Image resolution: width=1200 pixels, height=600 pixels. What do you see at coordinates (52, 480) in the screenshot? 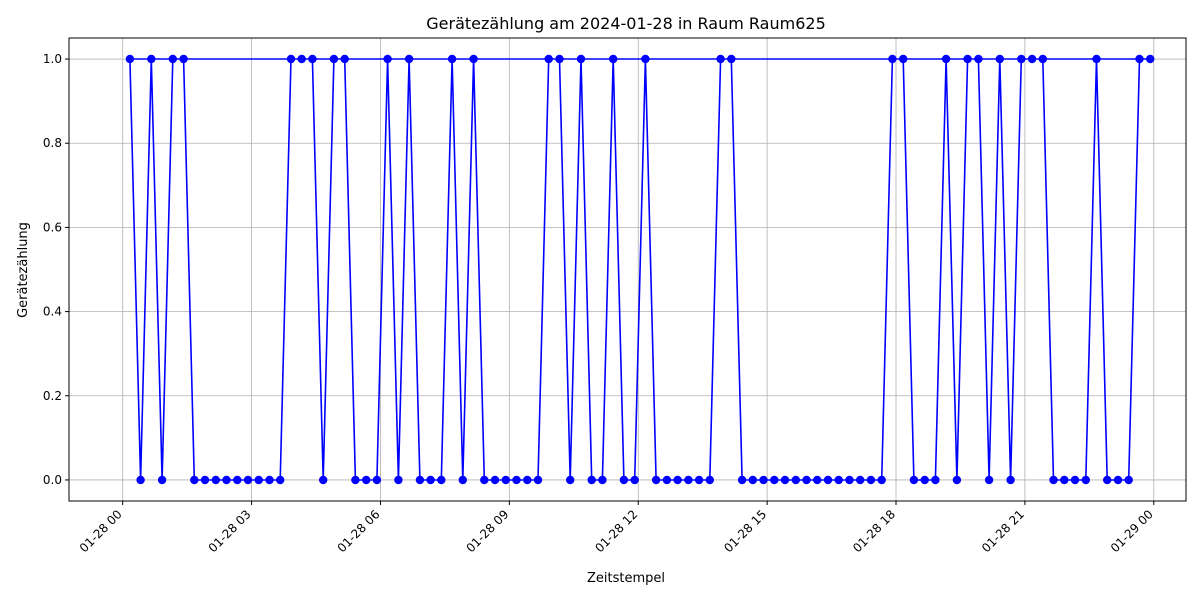
I see `y-tick-label: 0.0` at bounding box center [52, 480].